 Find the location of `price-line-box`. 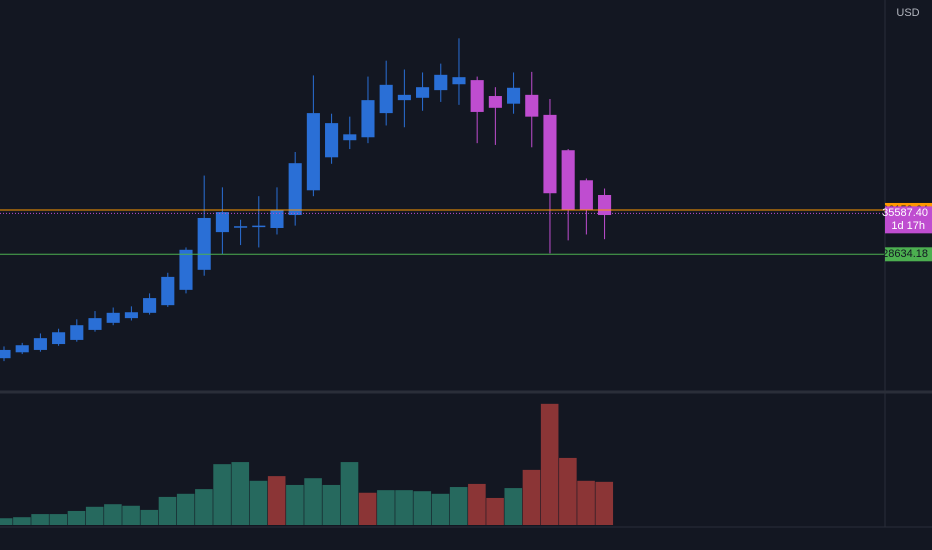

price-line-box is located at coordinates (908, 254).